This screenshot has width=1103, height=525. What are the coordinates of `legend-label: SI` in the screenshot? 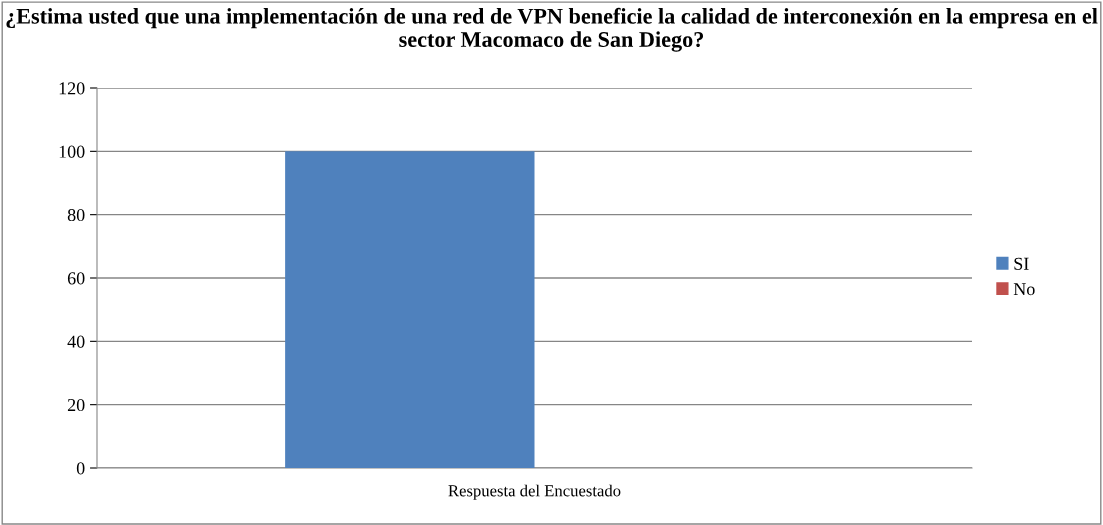 It's located at (1021, 263).